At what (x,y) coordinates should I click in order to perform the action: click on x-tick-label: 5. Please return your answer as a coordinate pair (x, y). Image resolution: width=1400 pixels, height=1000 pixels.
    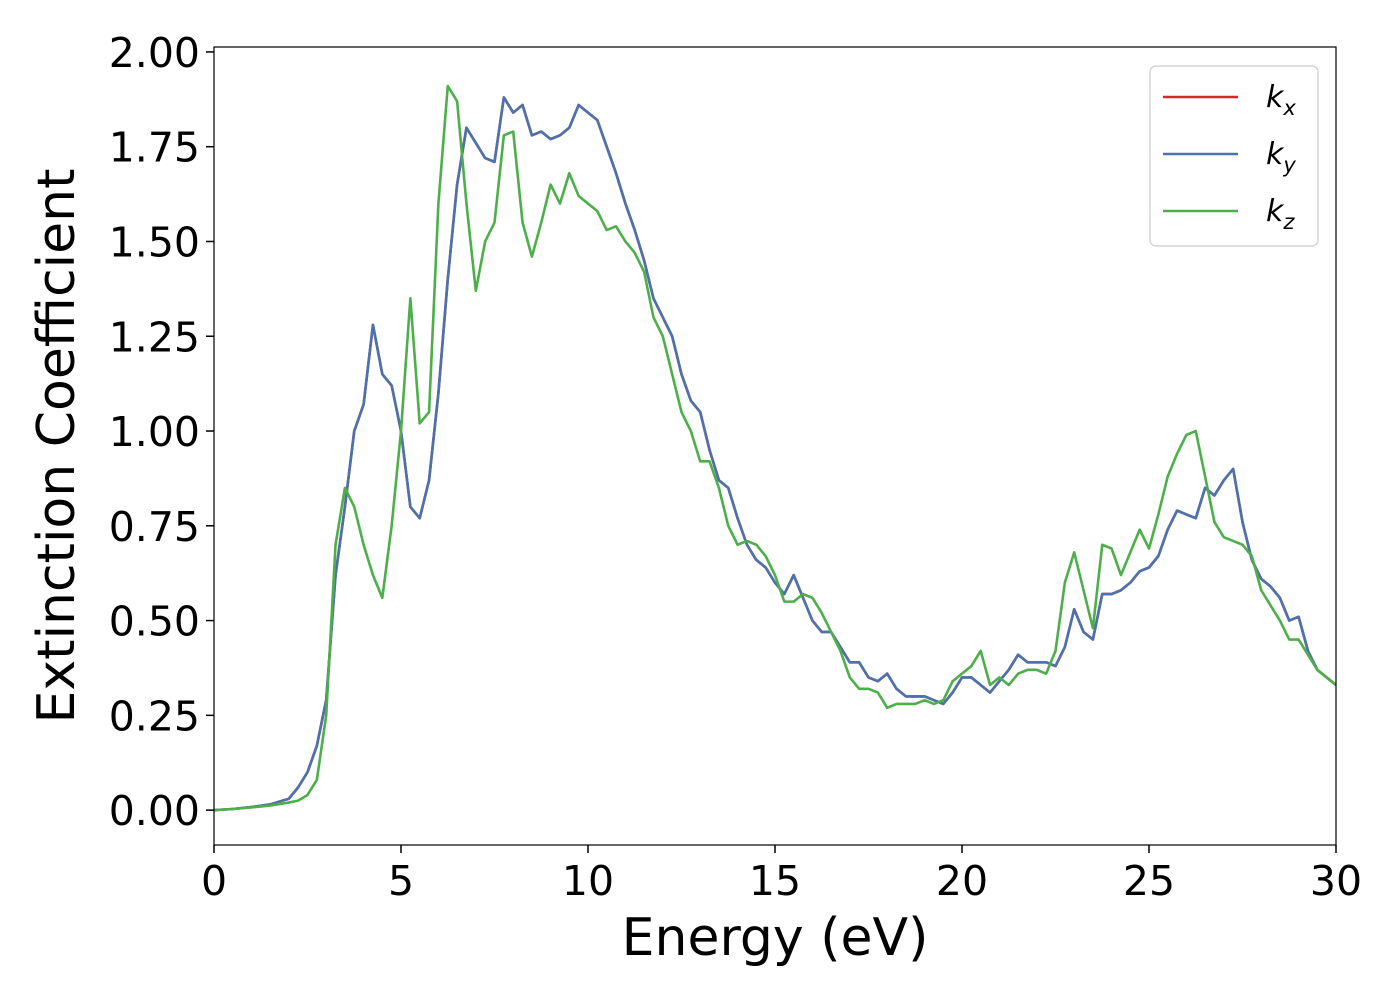
    Looking at the image, I should click on (401, 881).